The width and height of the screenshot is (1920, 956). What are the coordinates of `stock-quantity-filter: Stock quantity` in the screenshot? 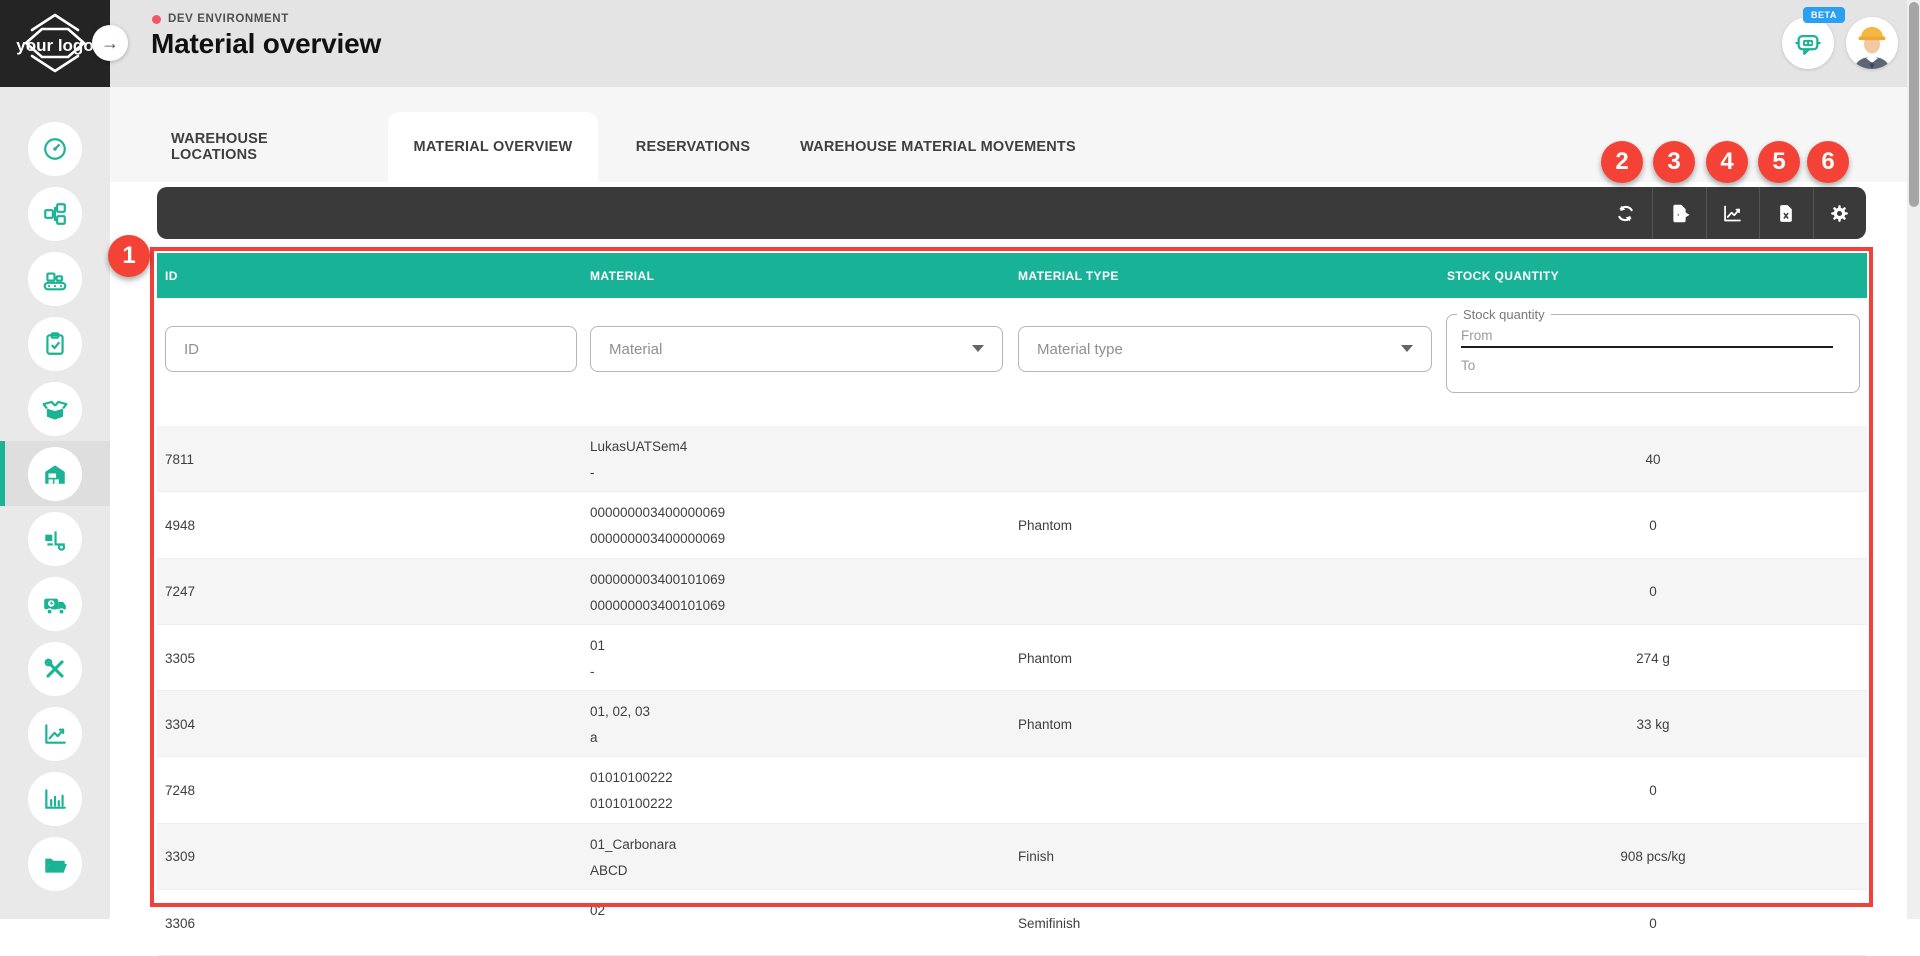 It's located at (1653, 350).